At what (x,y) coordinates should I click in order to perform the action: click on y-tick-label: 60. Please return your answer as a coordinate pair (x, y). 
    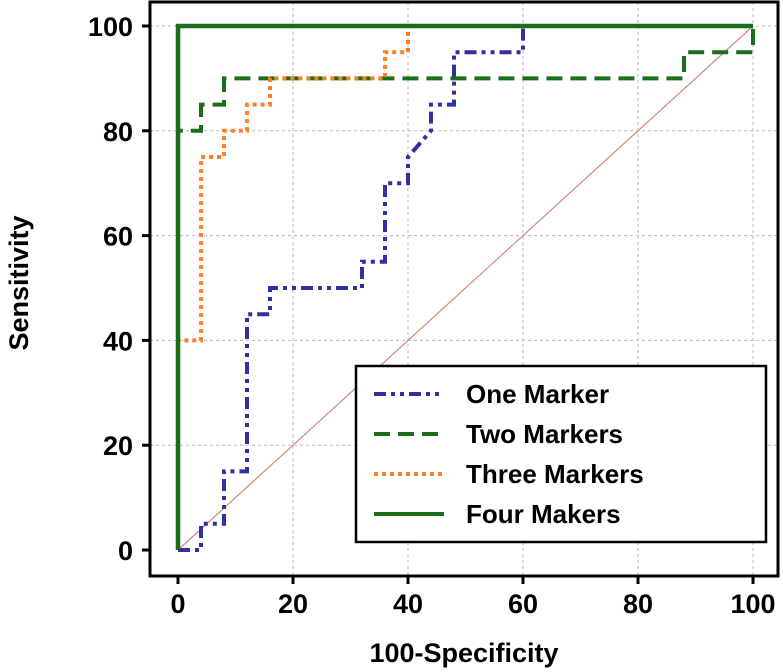
    Looking at the image, I should click on (118, 237).